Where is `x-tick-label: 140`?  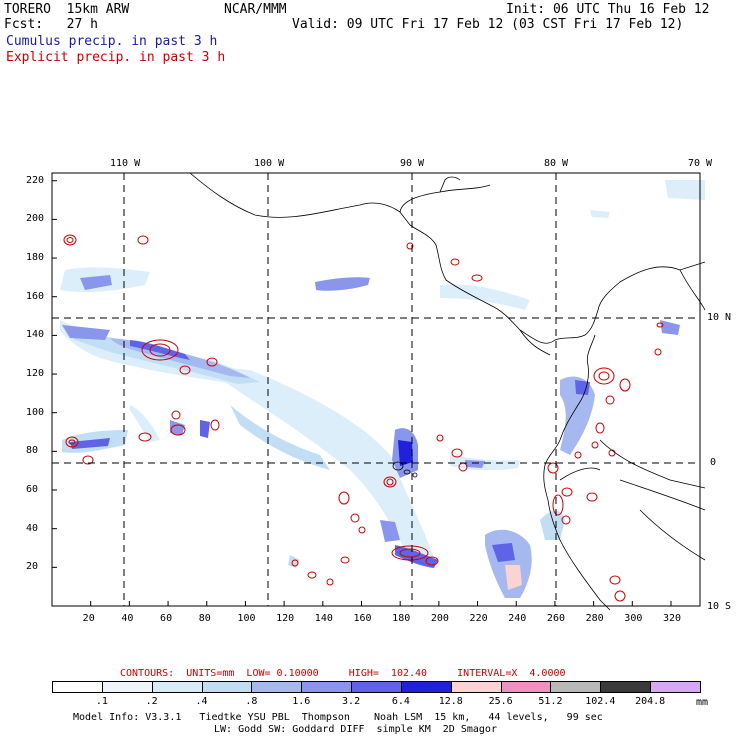 x-tick-label: 140 is located at coordinates (323, 618).